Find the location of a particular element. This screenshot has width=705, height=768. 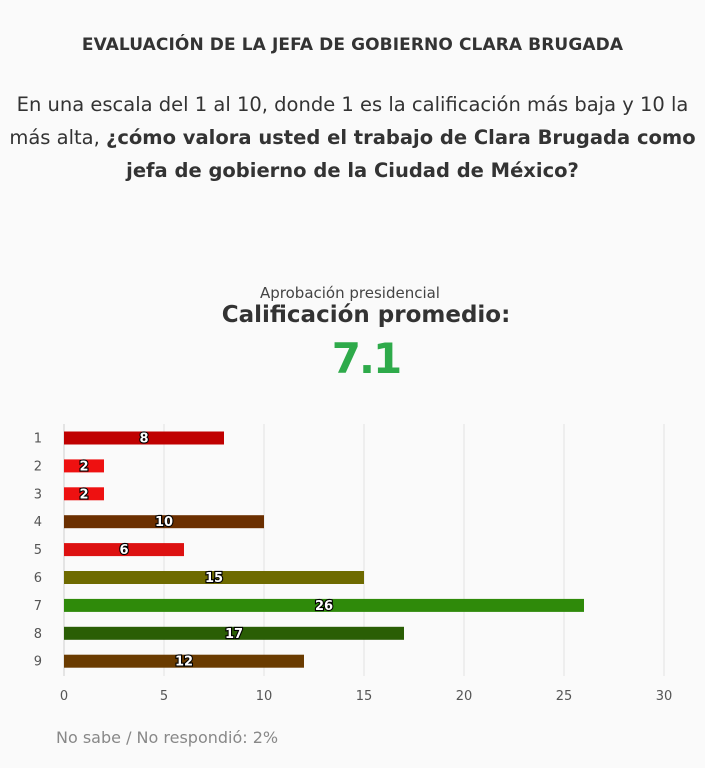

x-tick-label: 15 is located at coordinates (364, 696).